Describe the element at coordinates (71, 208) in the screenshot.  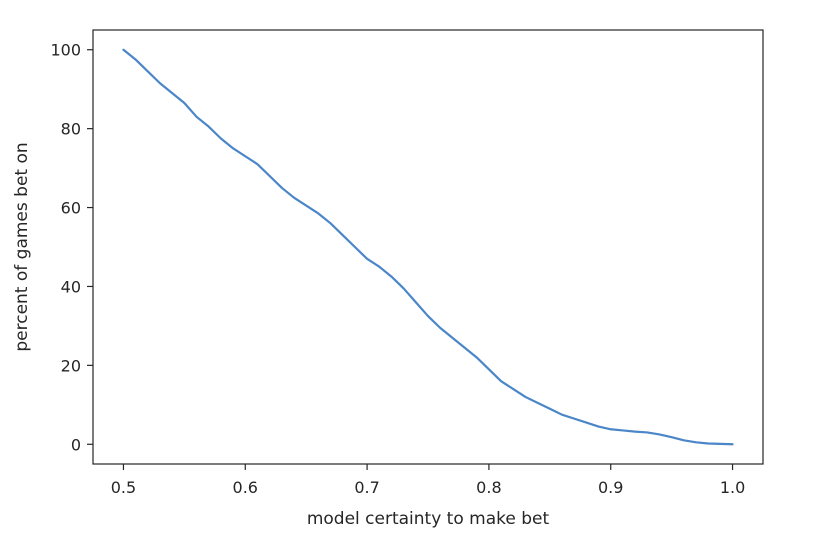
I see `y-tick-label: 60` at that location.